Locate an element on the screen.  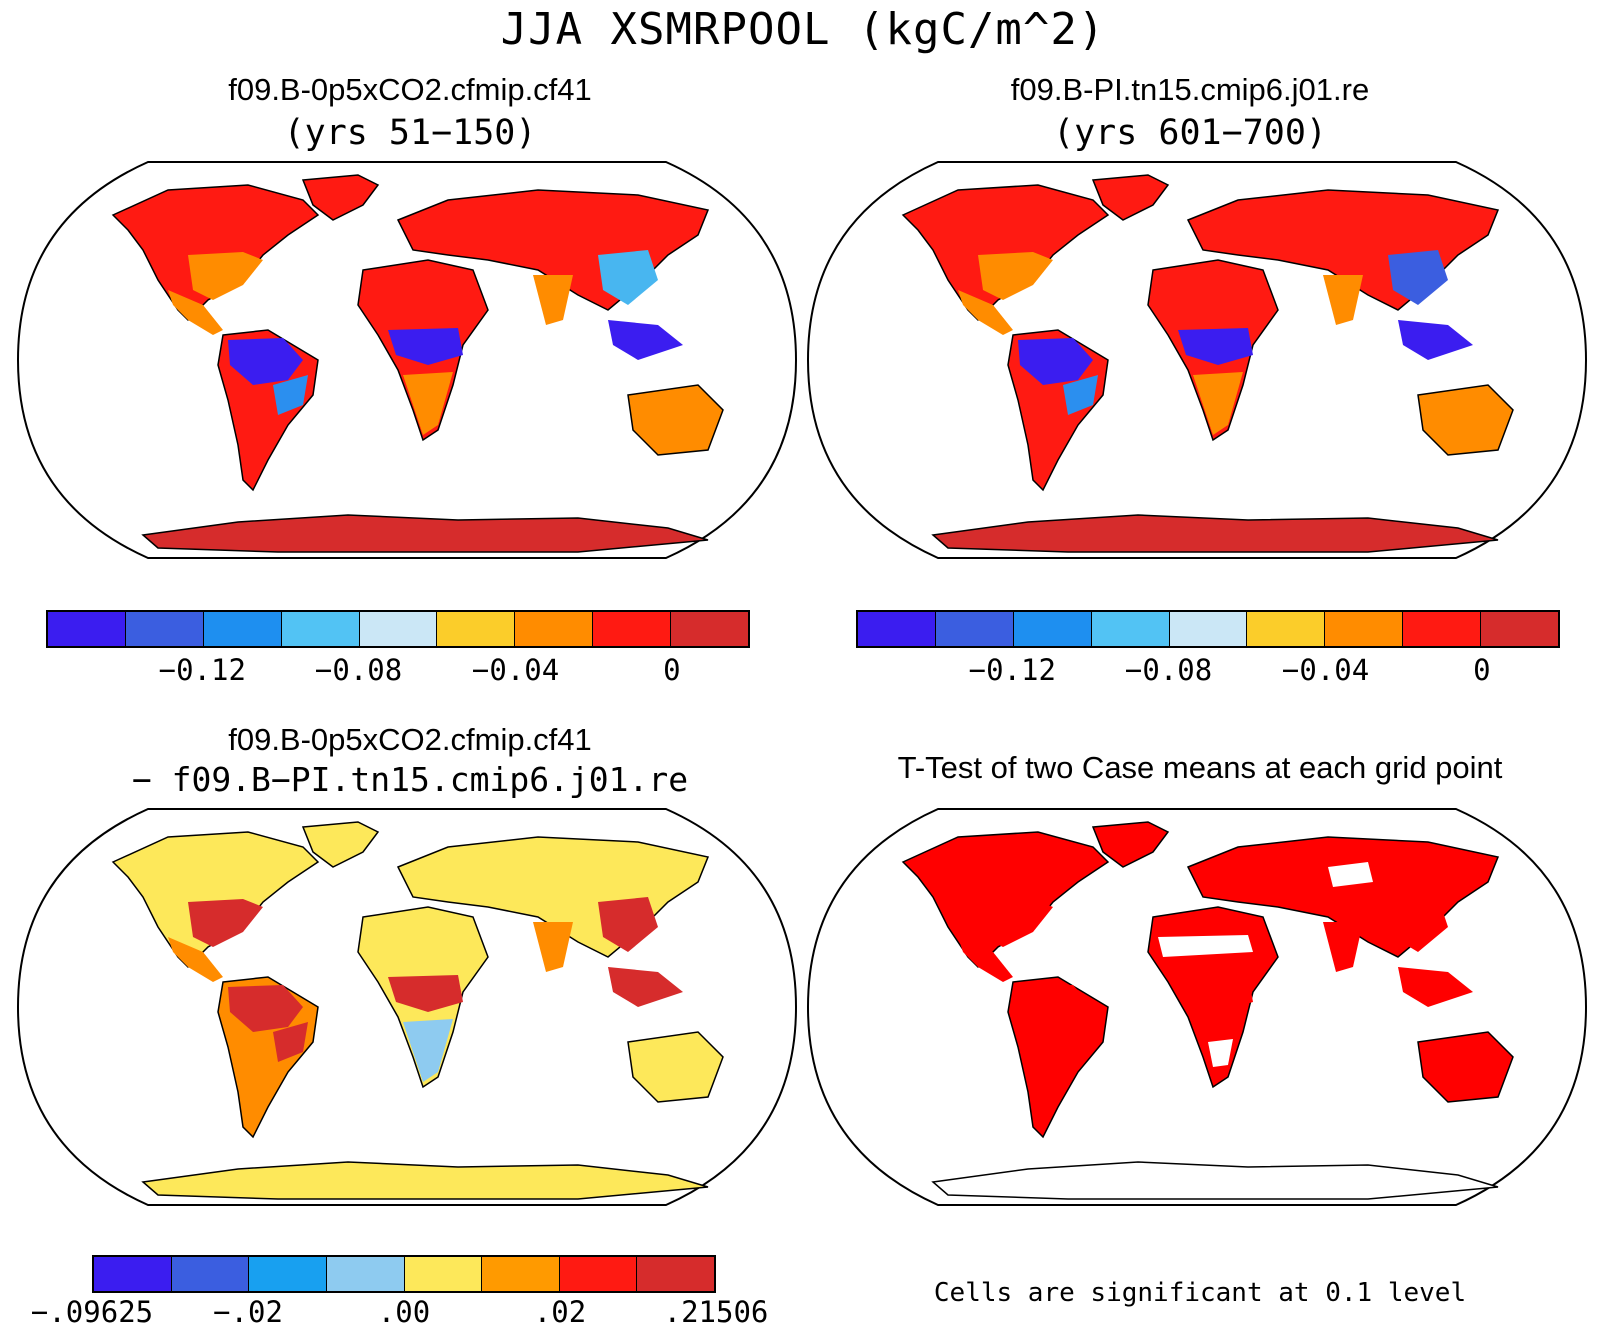
panel-title-case2: f09.B-PI.tn15.cmip6.j01.re is located at coordinates (1190, 89).